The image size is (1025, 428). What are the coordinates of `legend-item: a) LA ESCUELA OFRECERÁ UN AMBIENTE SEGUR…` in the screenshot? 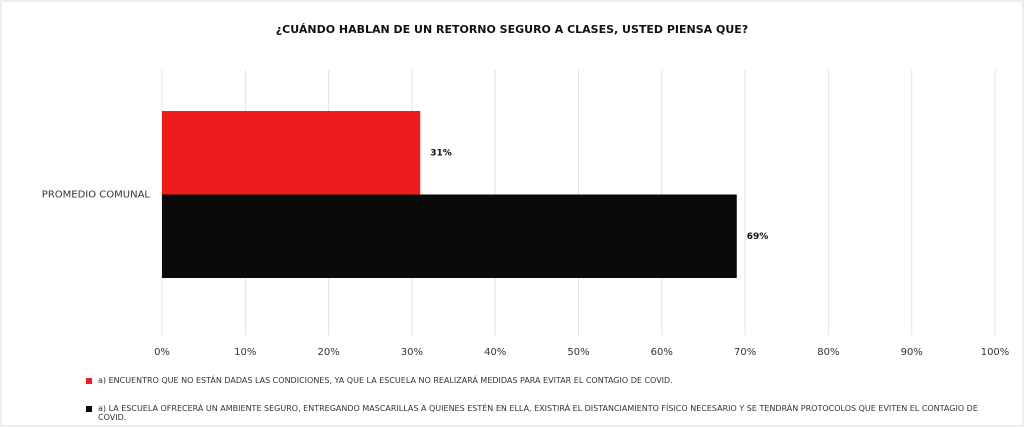 It's located at (536, 413).